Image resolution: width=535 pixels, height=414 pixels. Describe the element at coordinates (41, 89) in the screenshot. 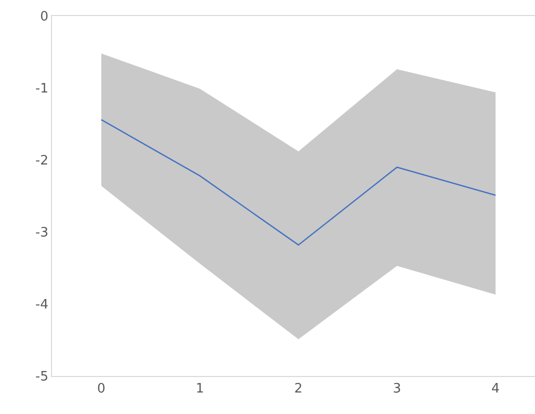

I see `y-tick-label: -1` at that location.